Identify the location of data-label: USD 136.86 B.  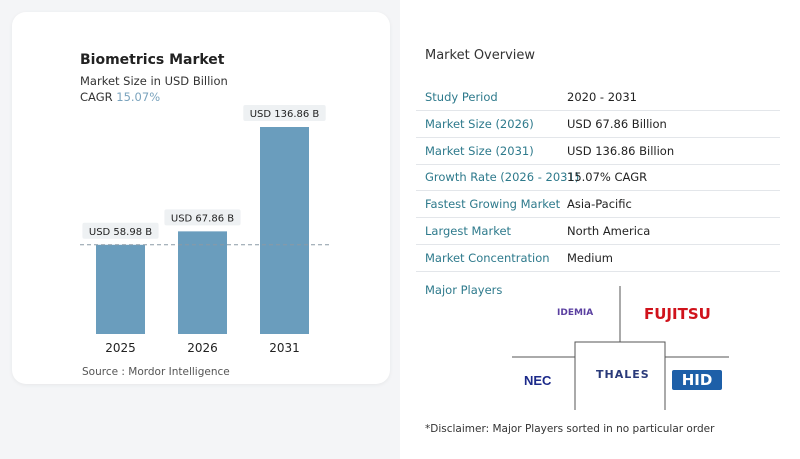
(285, 114).